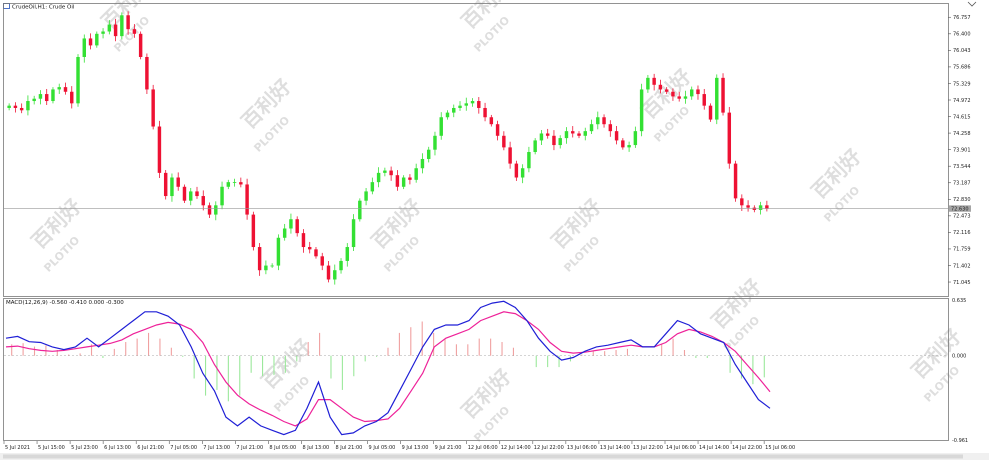  I want to click on price-tick-label: 71.759, so click(962, 250).